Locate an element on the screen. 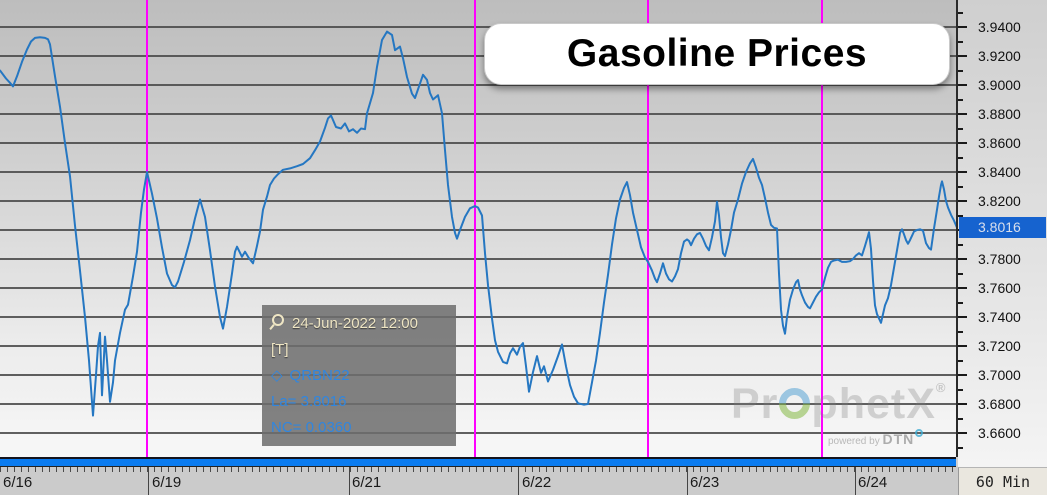 The width and height of the screenshot is (1047, 495). powered-by-dtn: powered by DTN is located at coordinates (876, 438).